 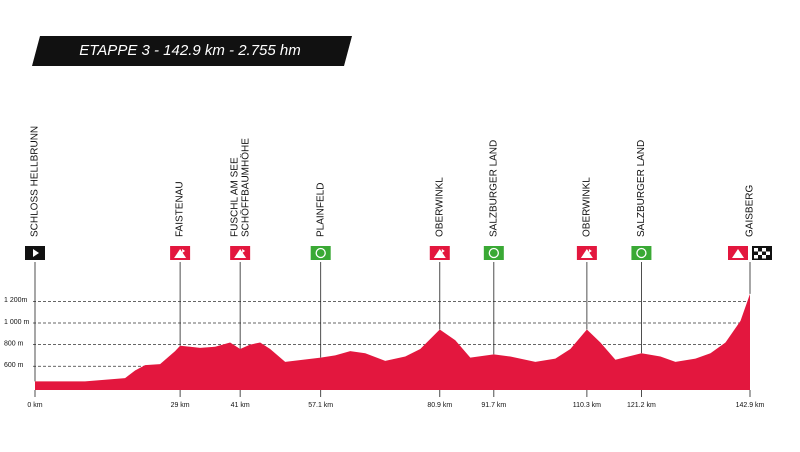 What do you see at coordinates (16, 300) in the screenshot?
I see `y-tick-label: 1 200m` at bounding box center [16, 300].